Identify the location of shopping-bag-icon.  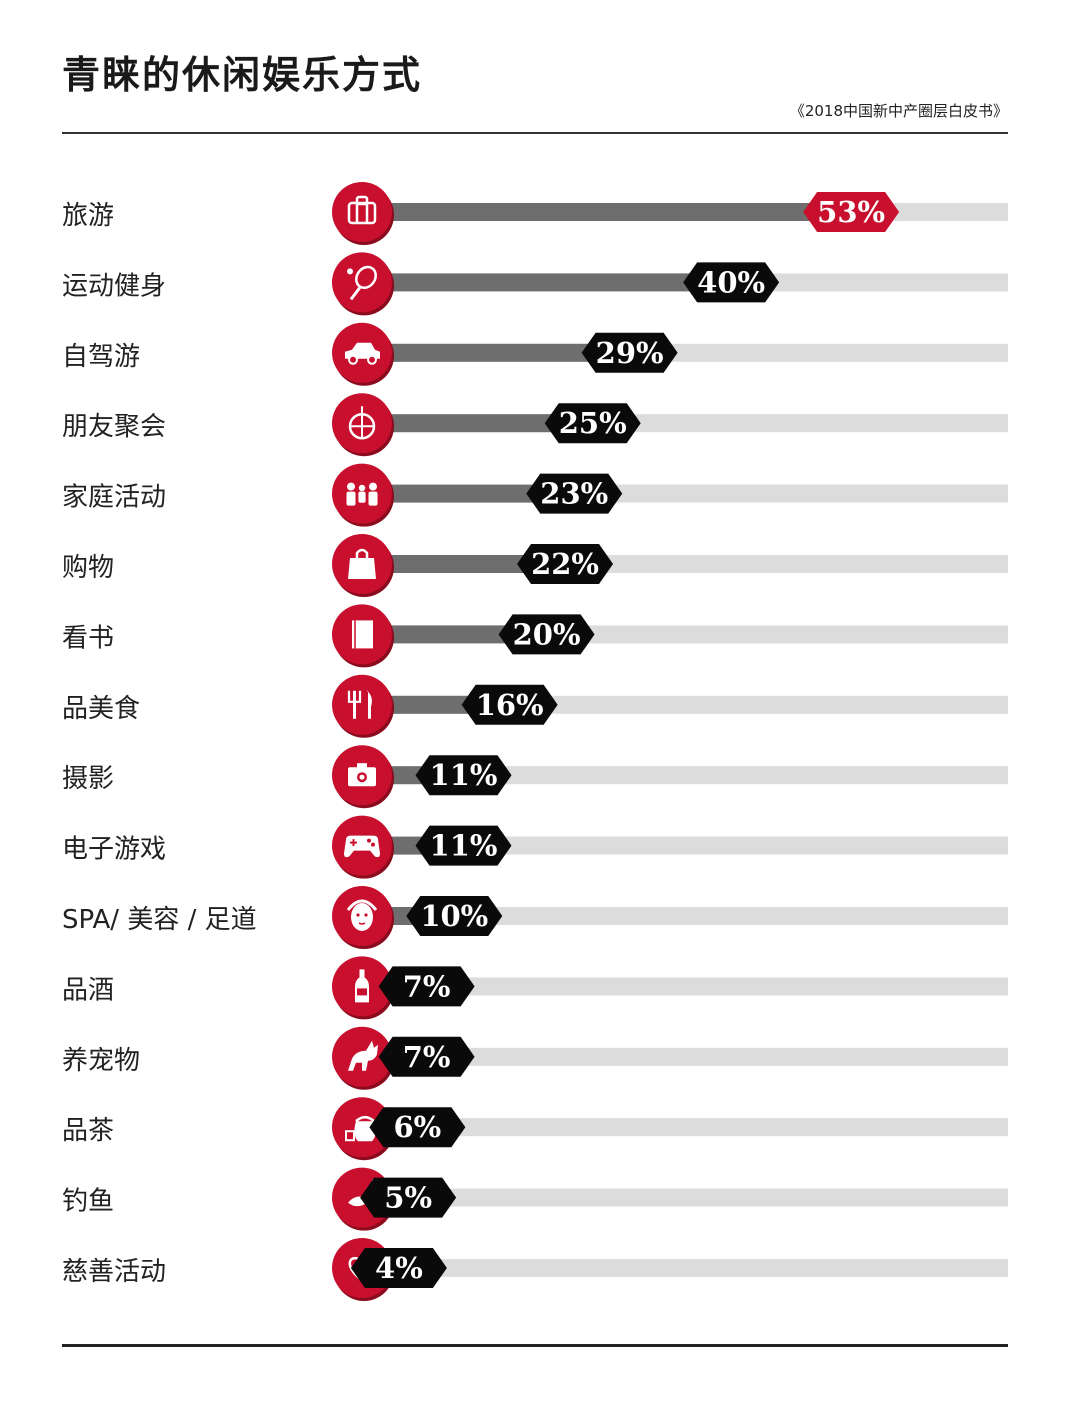
(362, 563).